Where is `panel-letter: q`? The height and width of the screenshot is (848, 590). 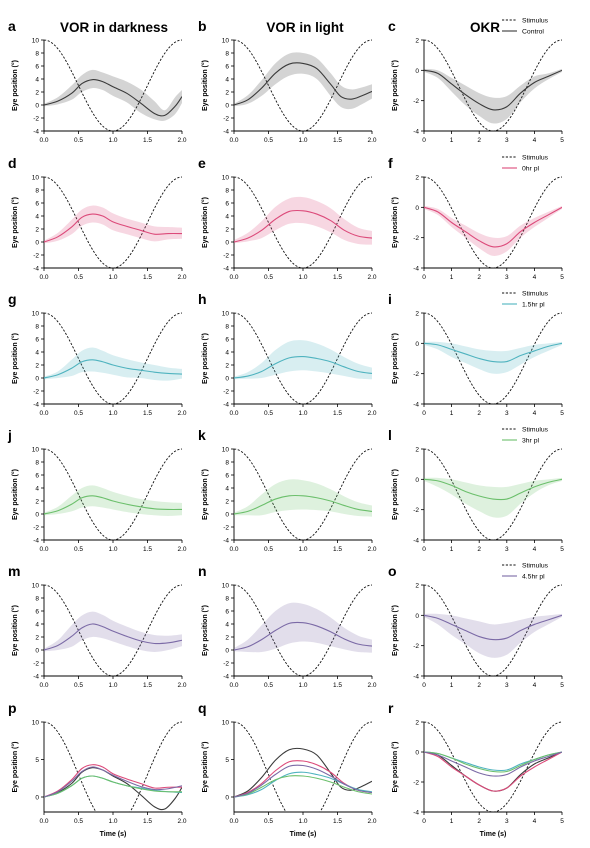 panel-letter: q is located at coordinates (202, 708).